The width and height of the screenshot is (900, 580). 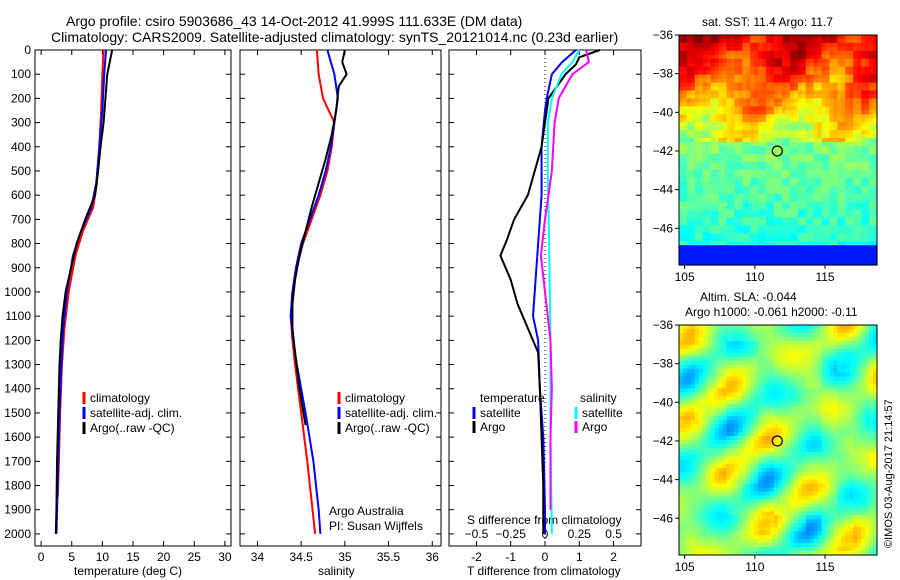 What do you see at coordinates (545, 557) in the screenshot?
I see `x-tick-label: 0` at bounding box center [545, 557].